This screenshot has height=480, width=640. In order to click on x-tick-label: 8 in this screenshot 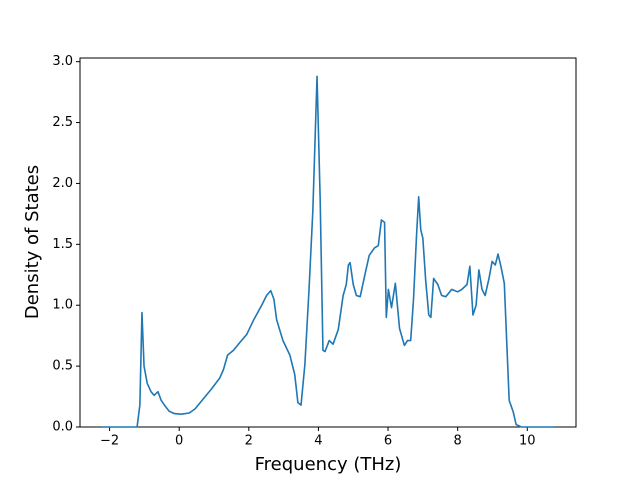, I will do `click(458, 441)`.